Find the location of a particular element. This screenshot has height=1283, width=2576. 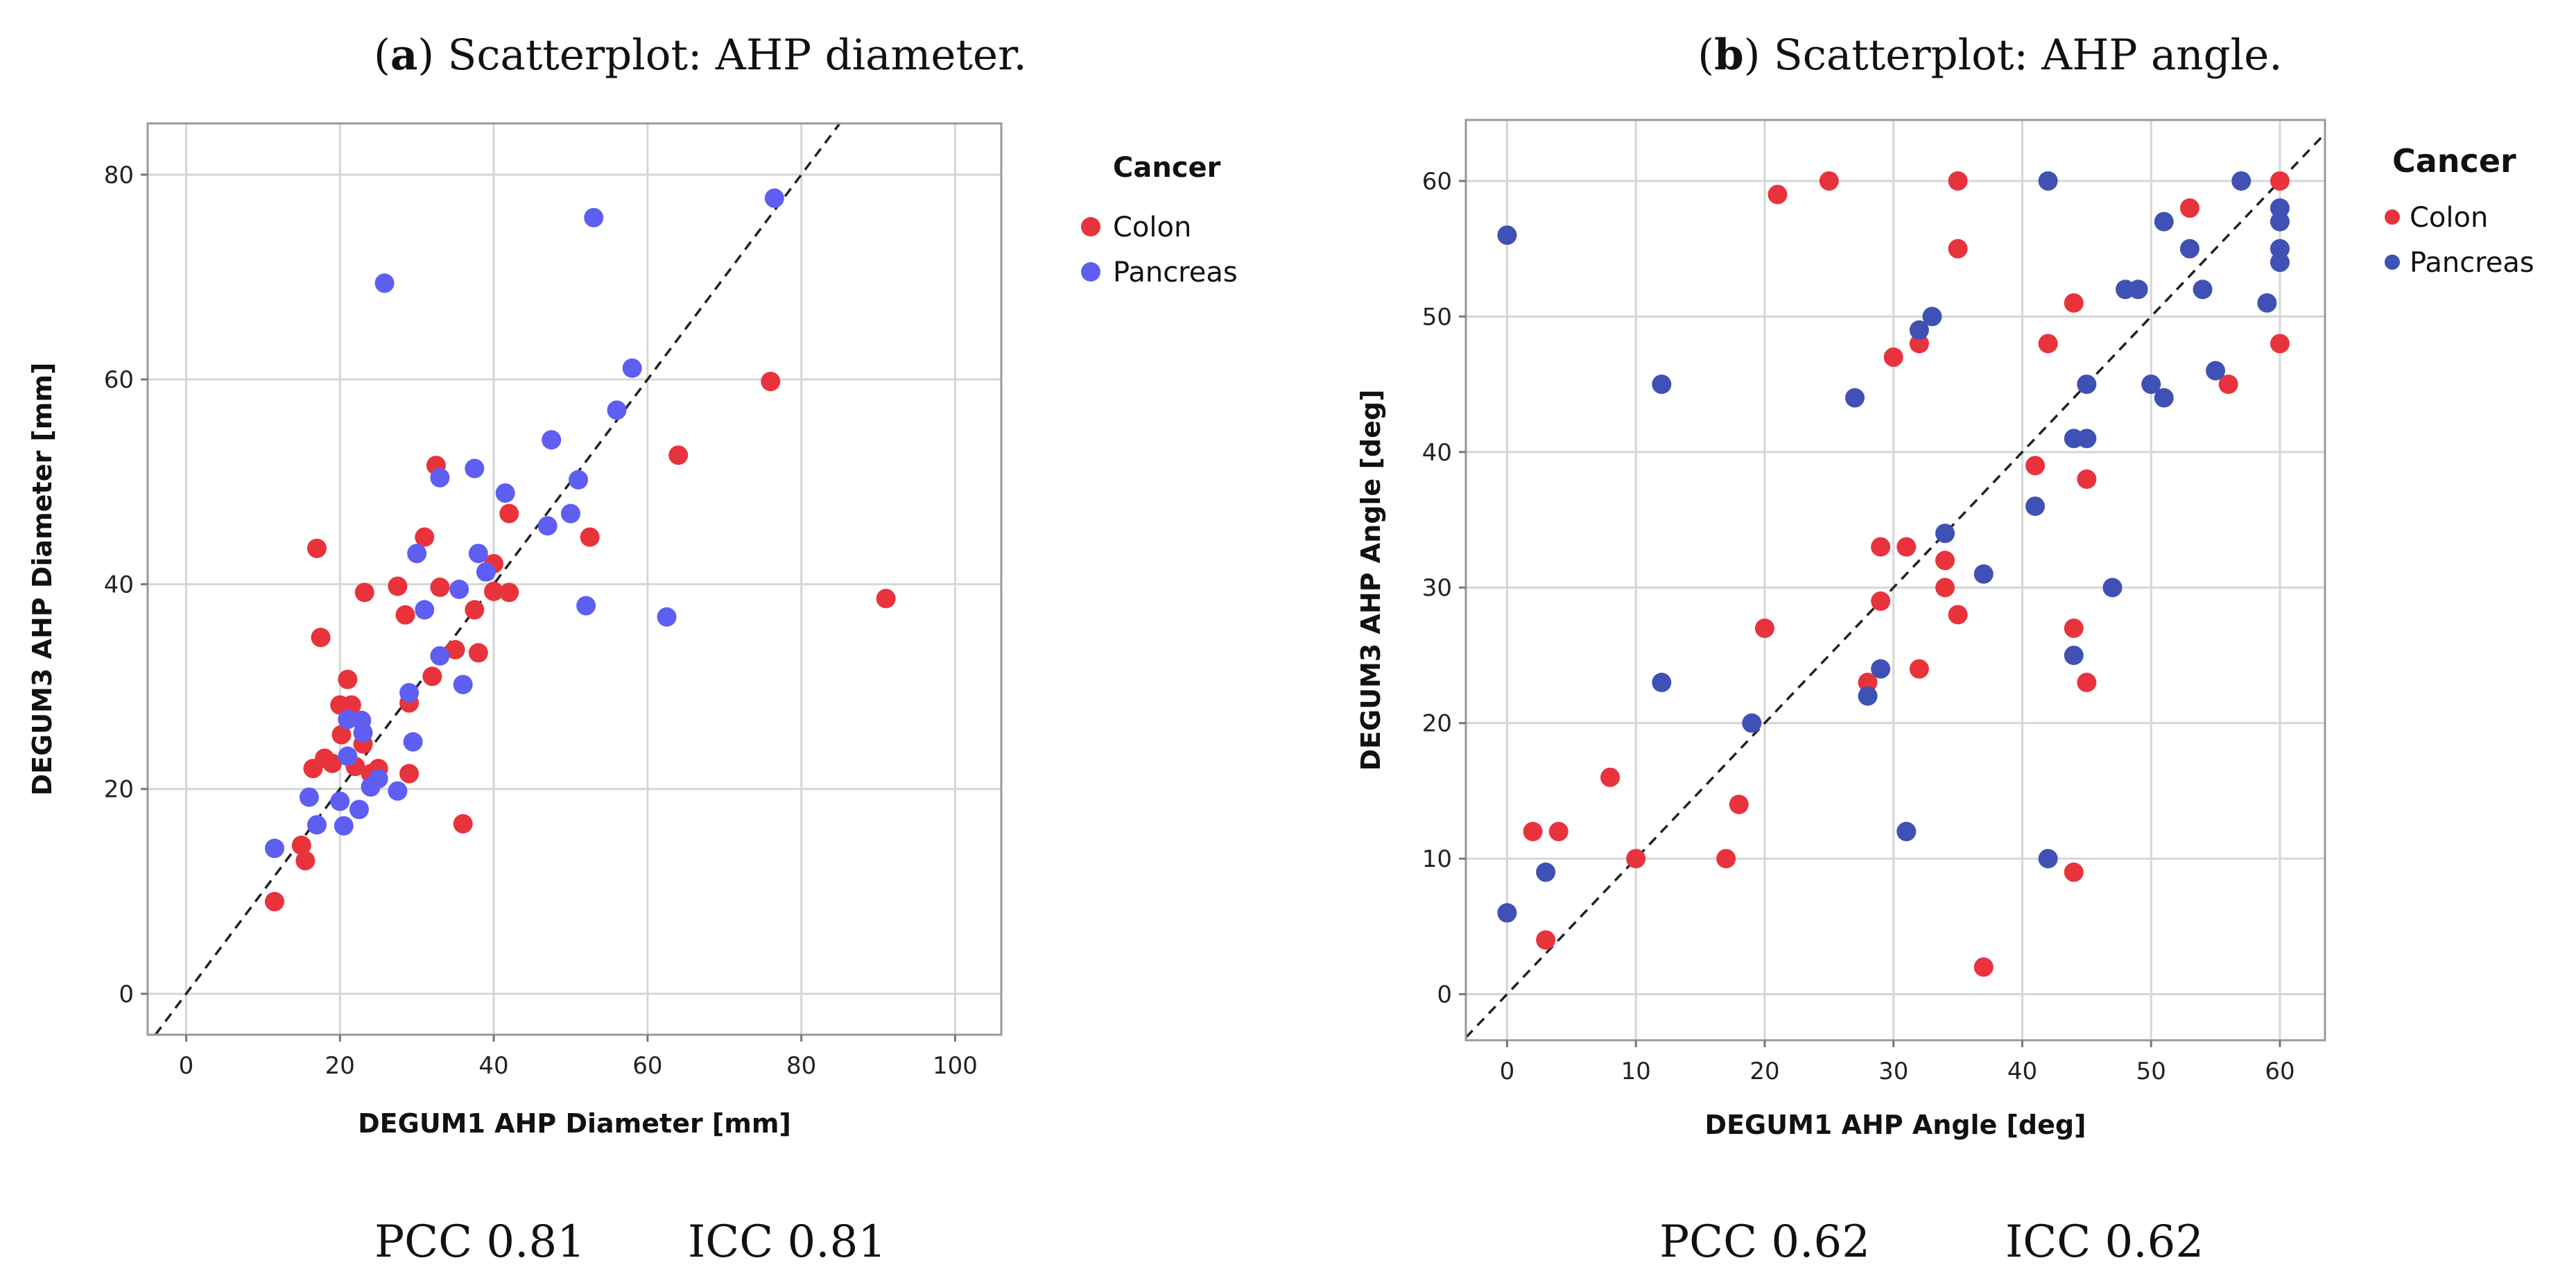

y-tick-label: 20 is located at coordinates (119, 790).